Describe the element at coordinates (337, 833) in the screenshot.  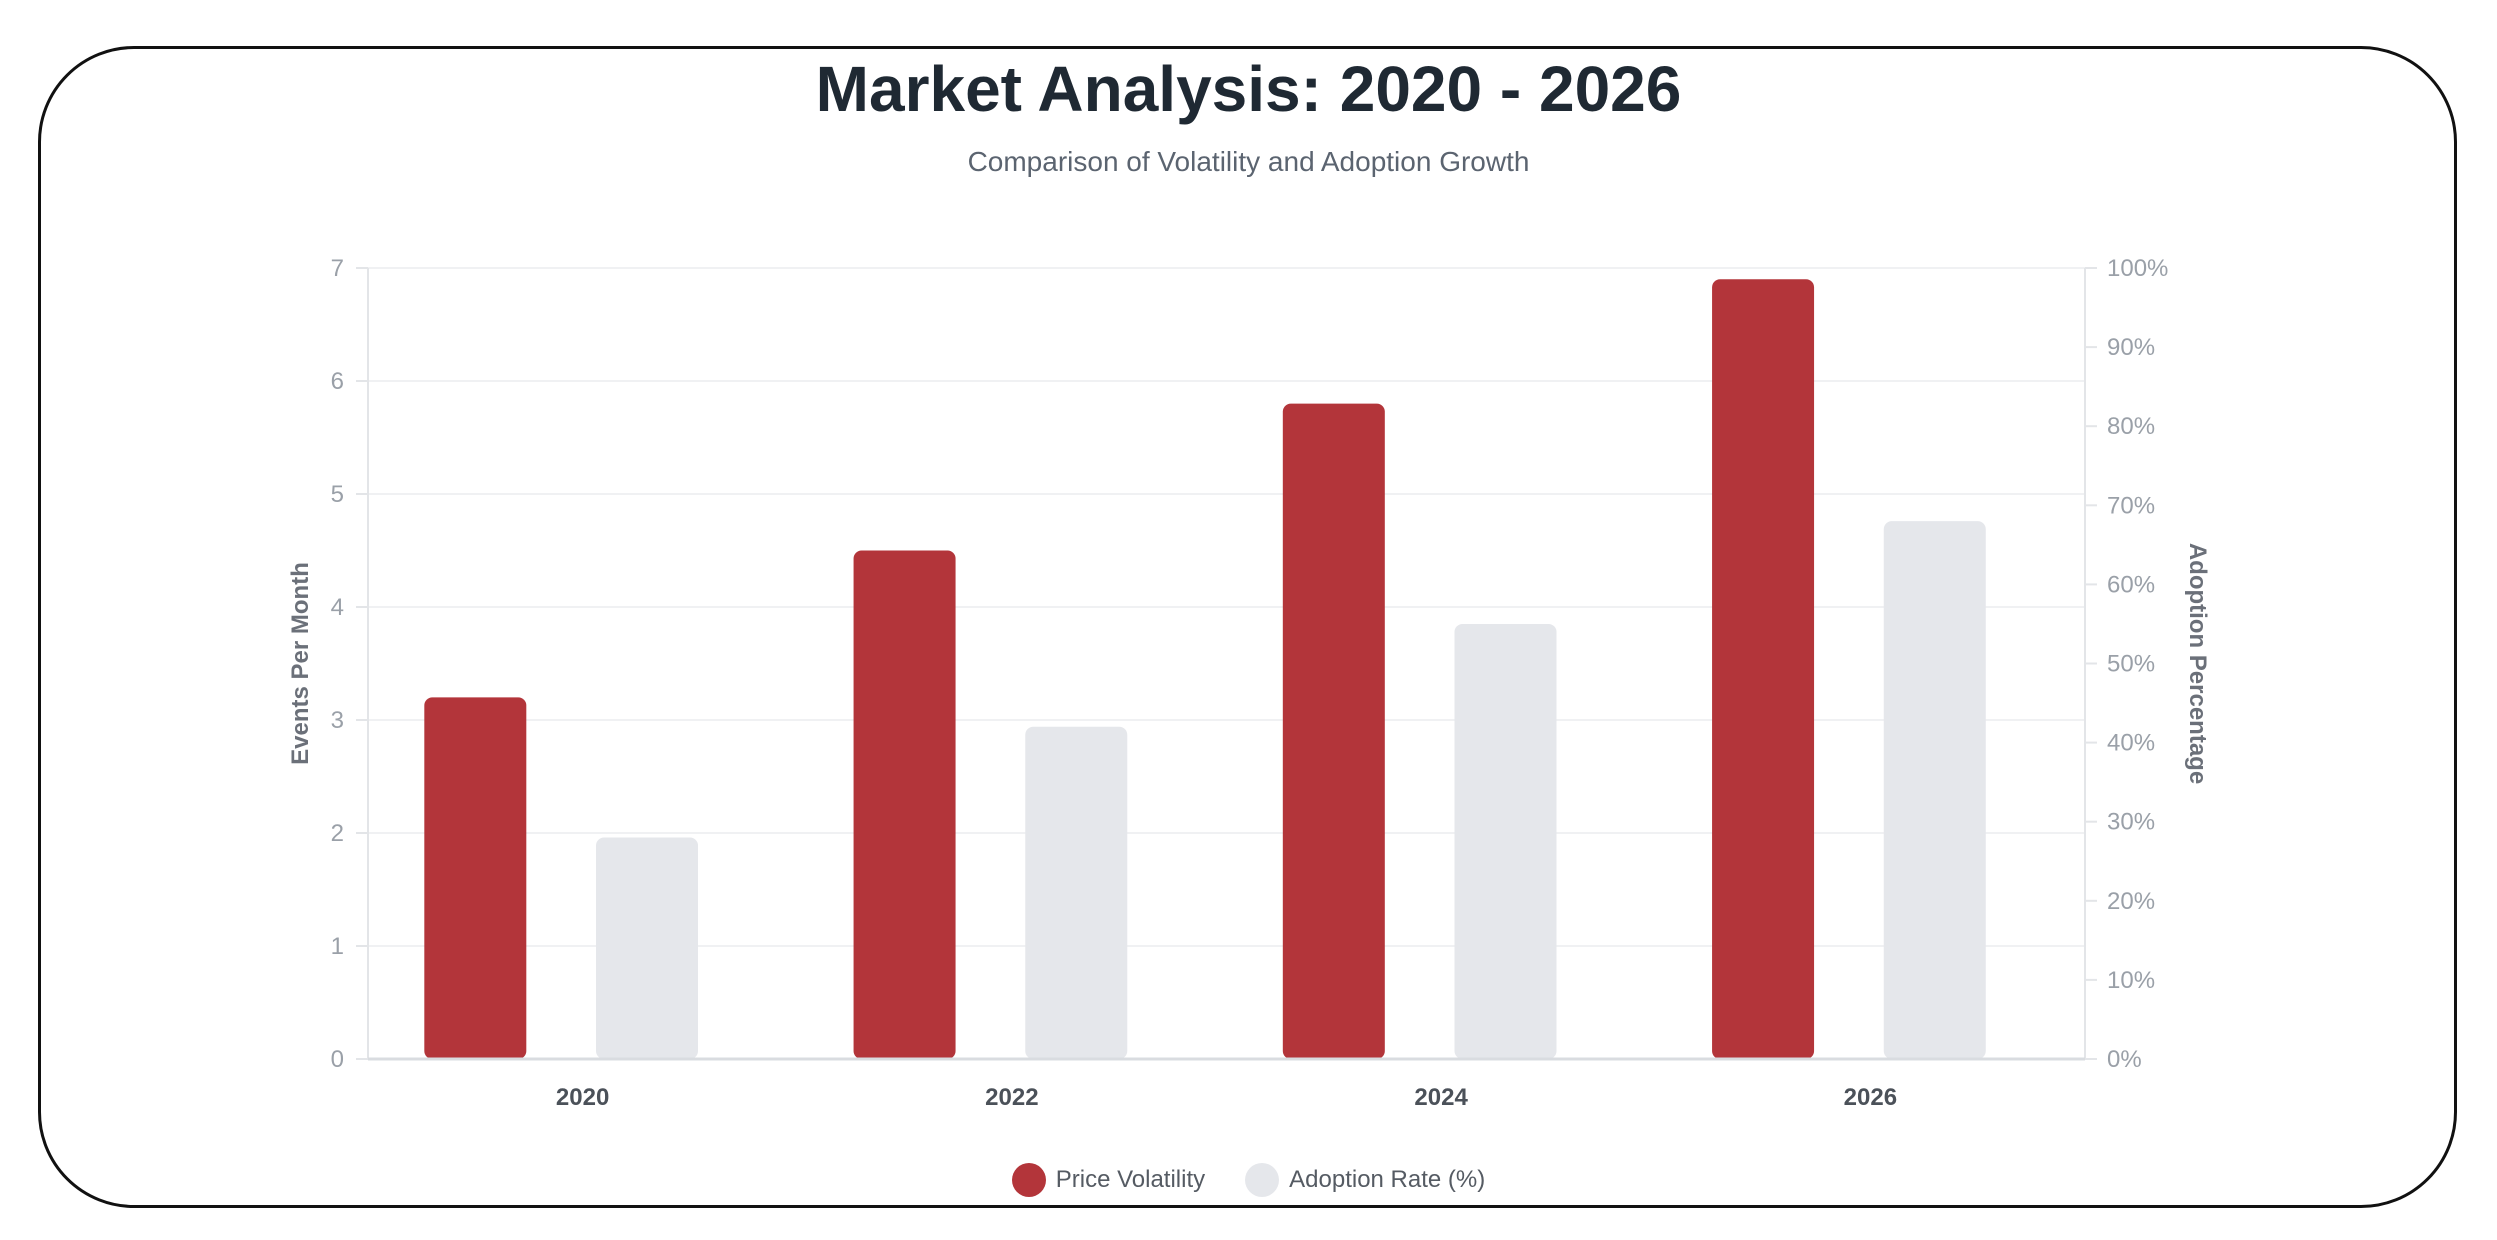
I see `y-left-tick-label: 2` at that location.